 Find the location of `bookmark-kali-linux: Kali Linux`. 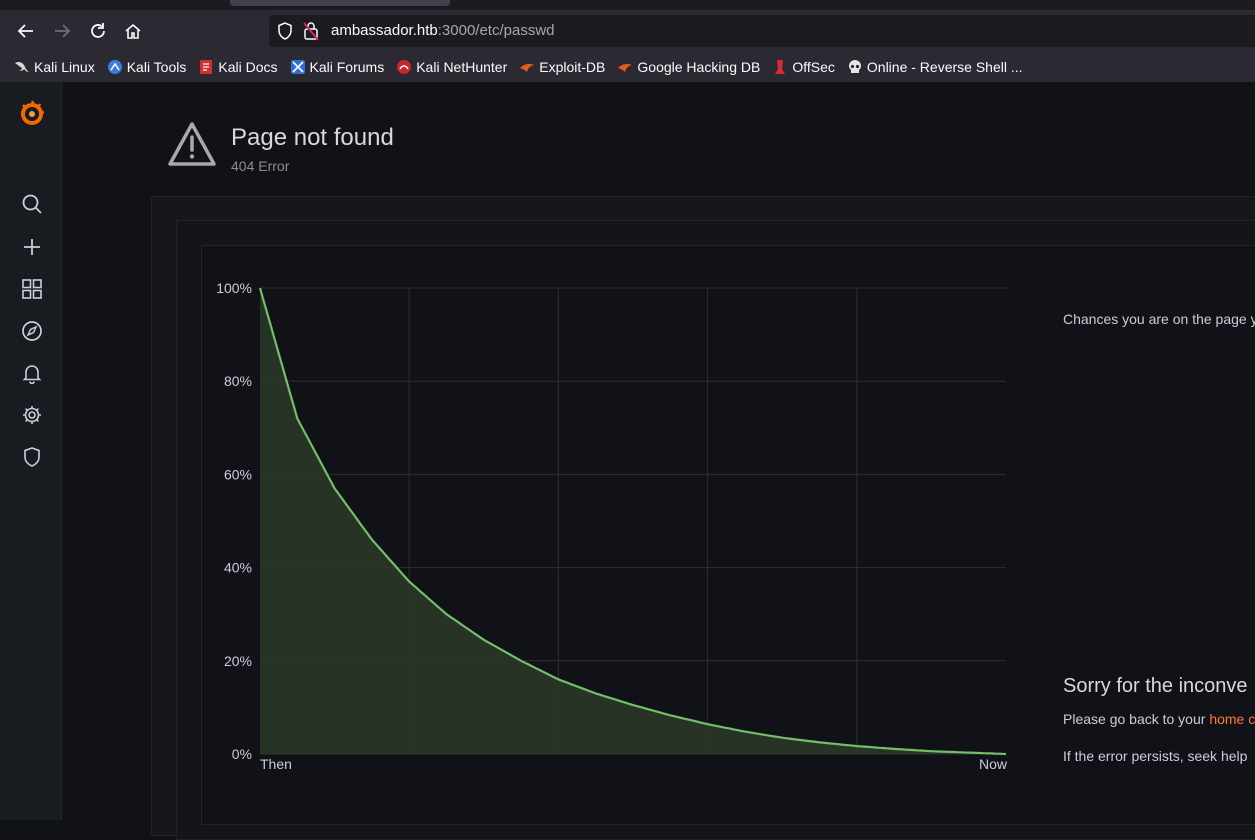

bookmark-kali-linux: Kali Linux is located at coordinates (54, 67).